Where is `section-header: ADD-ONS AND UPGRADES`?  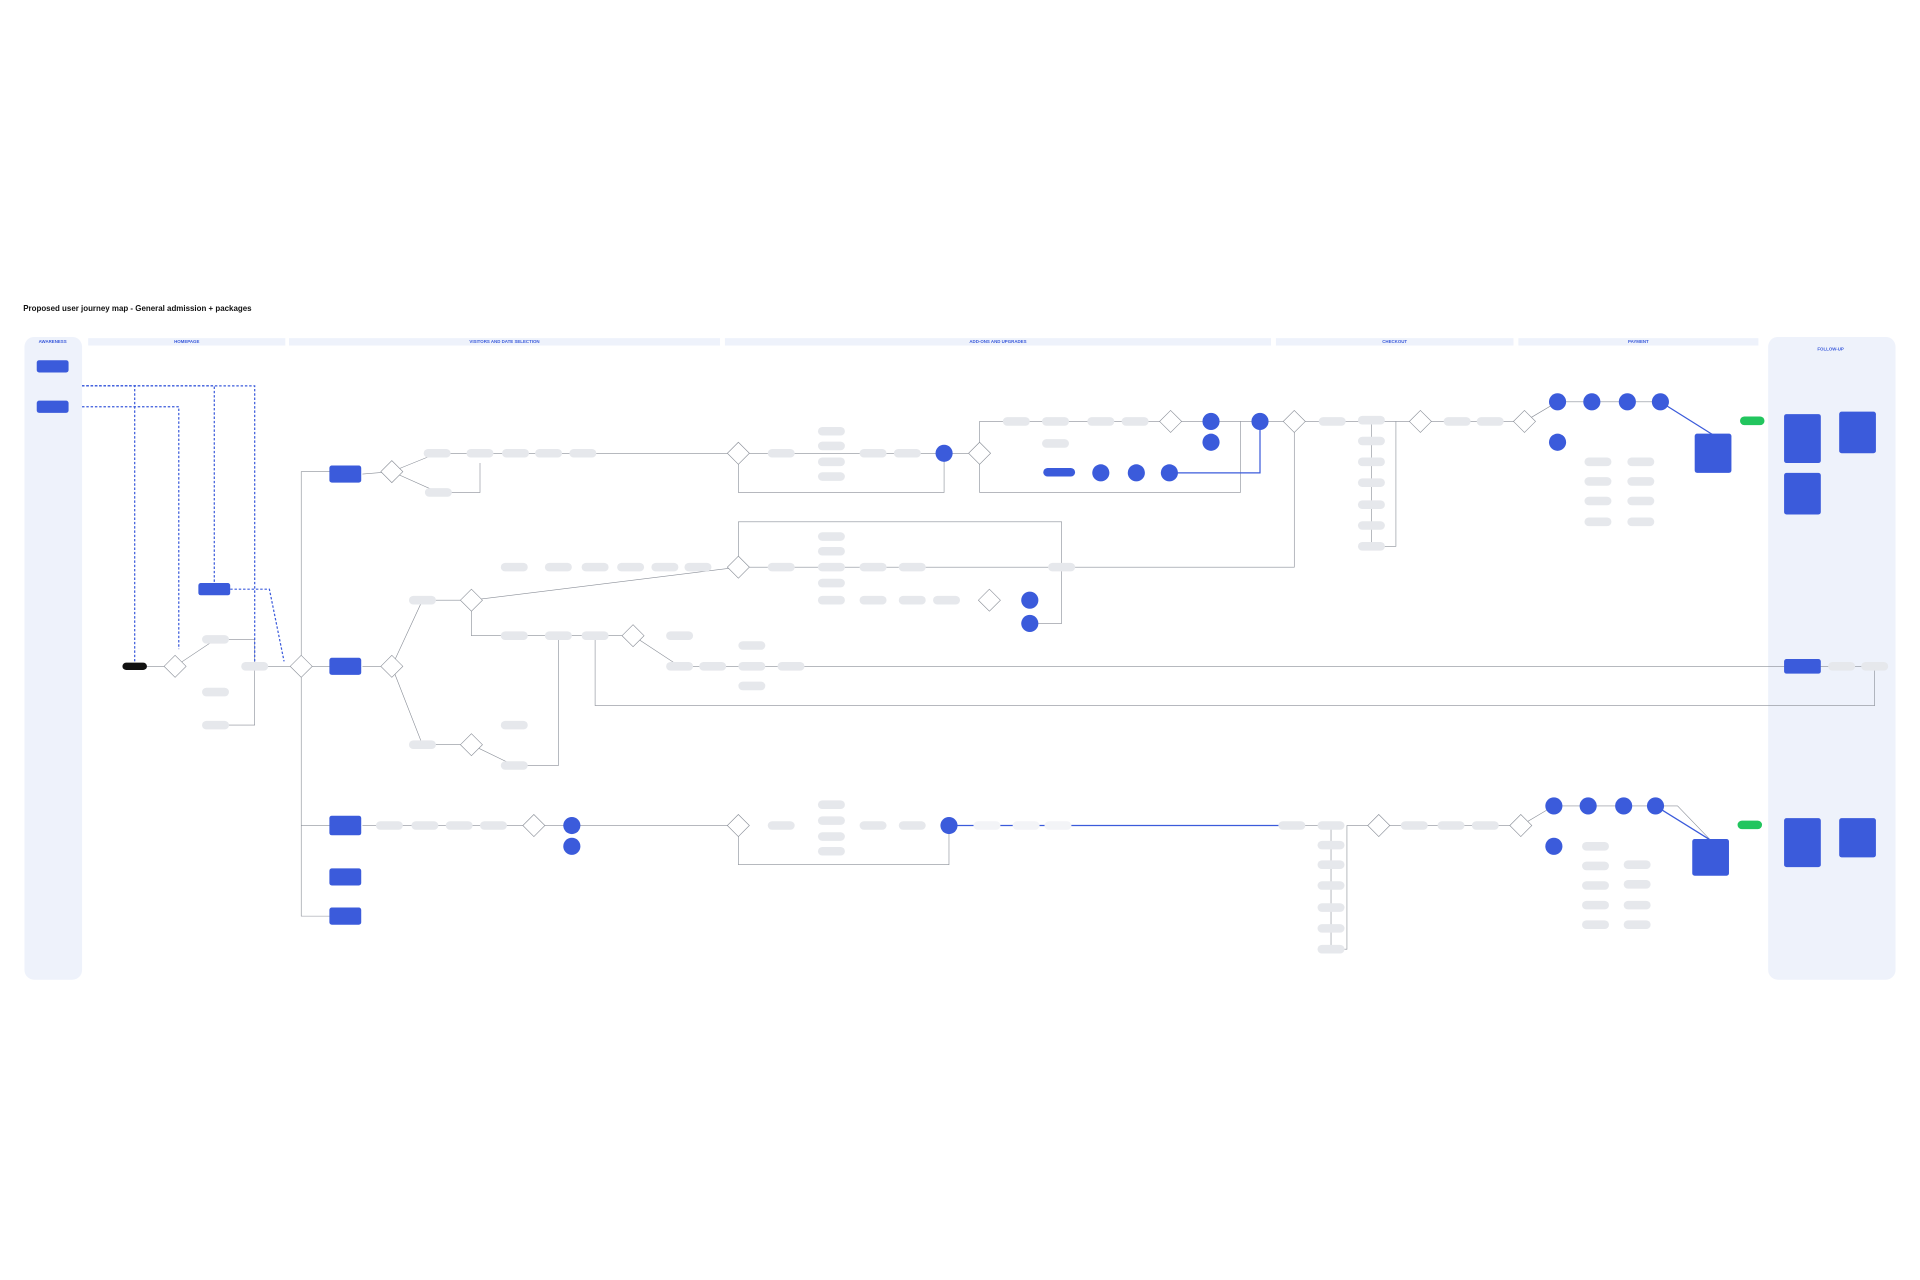 section-header: ADD-ONS AND UPGRADES is located at coordinates (997, 341).